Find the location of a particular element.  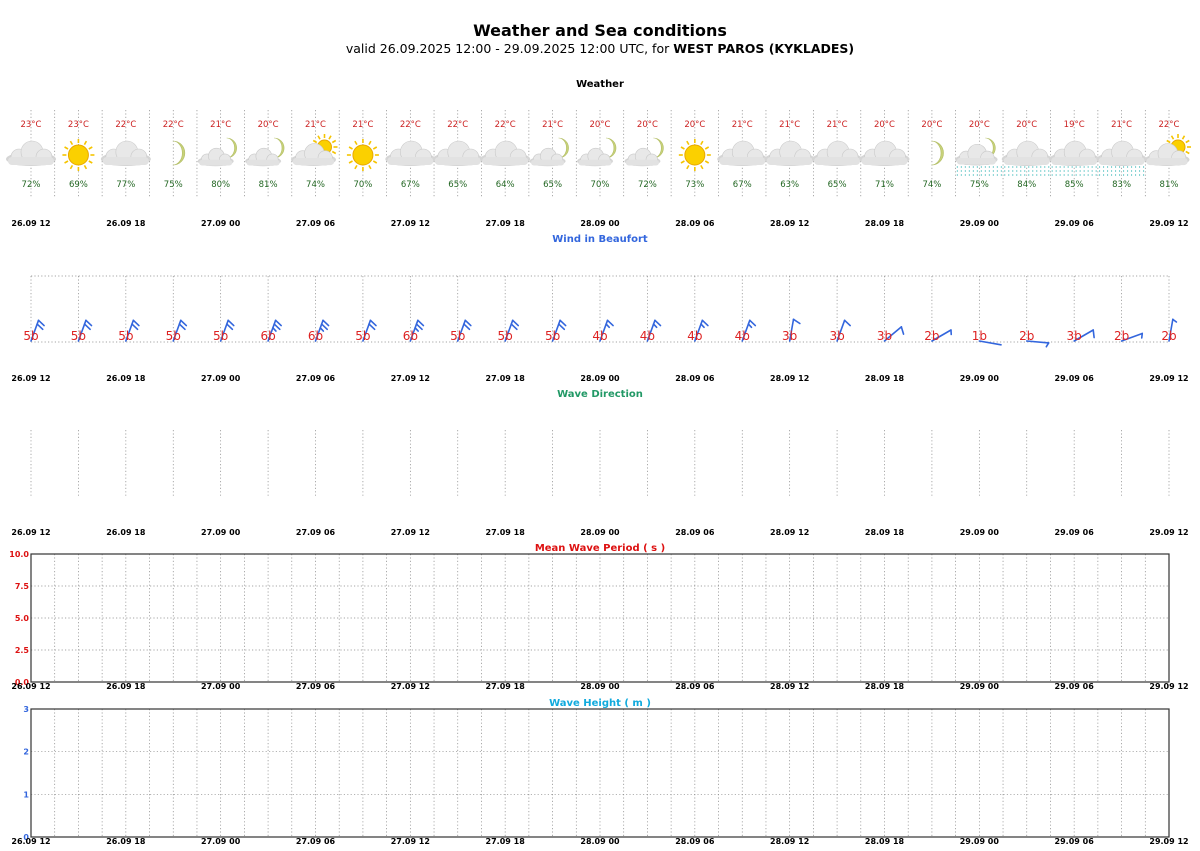

wave-height-panel-title: Wave Height ( m ) is located at coordinates (600, 703).